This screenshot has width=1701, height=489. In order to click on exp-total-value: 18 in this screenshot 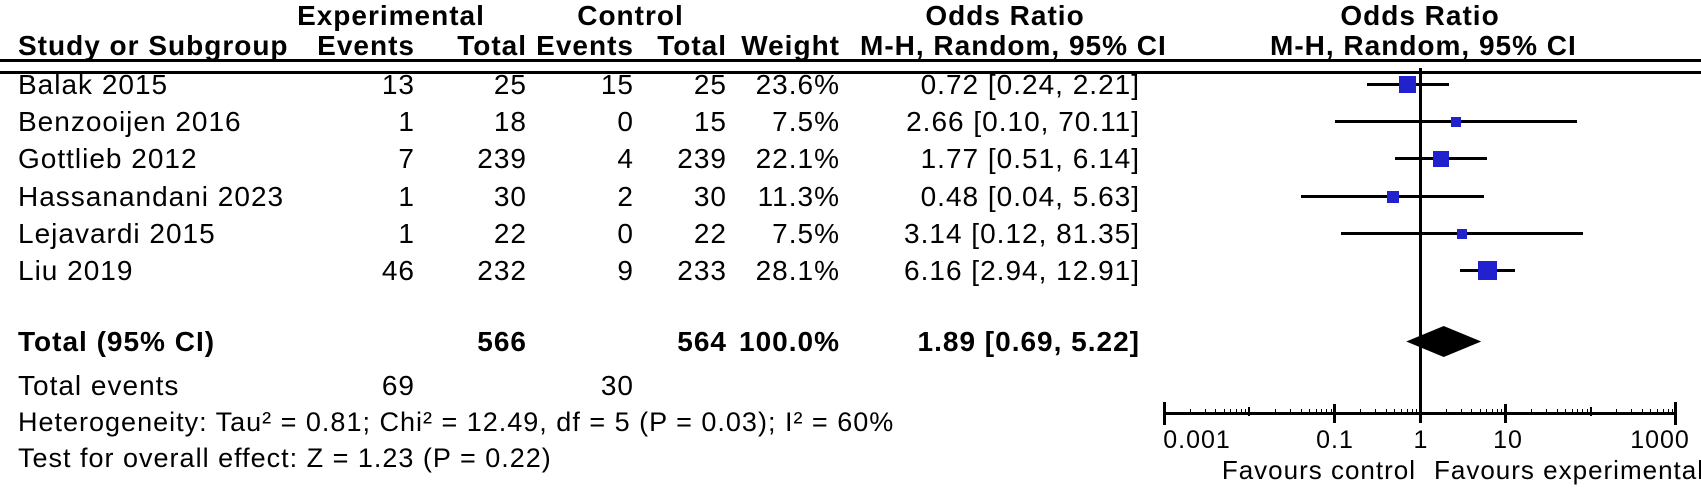, I will do `click(510, 121)`.